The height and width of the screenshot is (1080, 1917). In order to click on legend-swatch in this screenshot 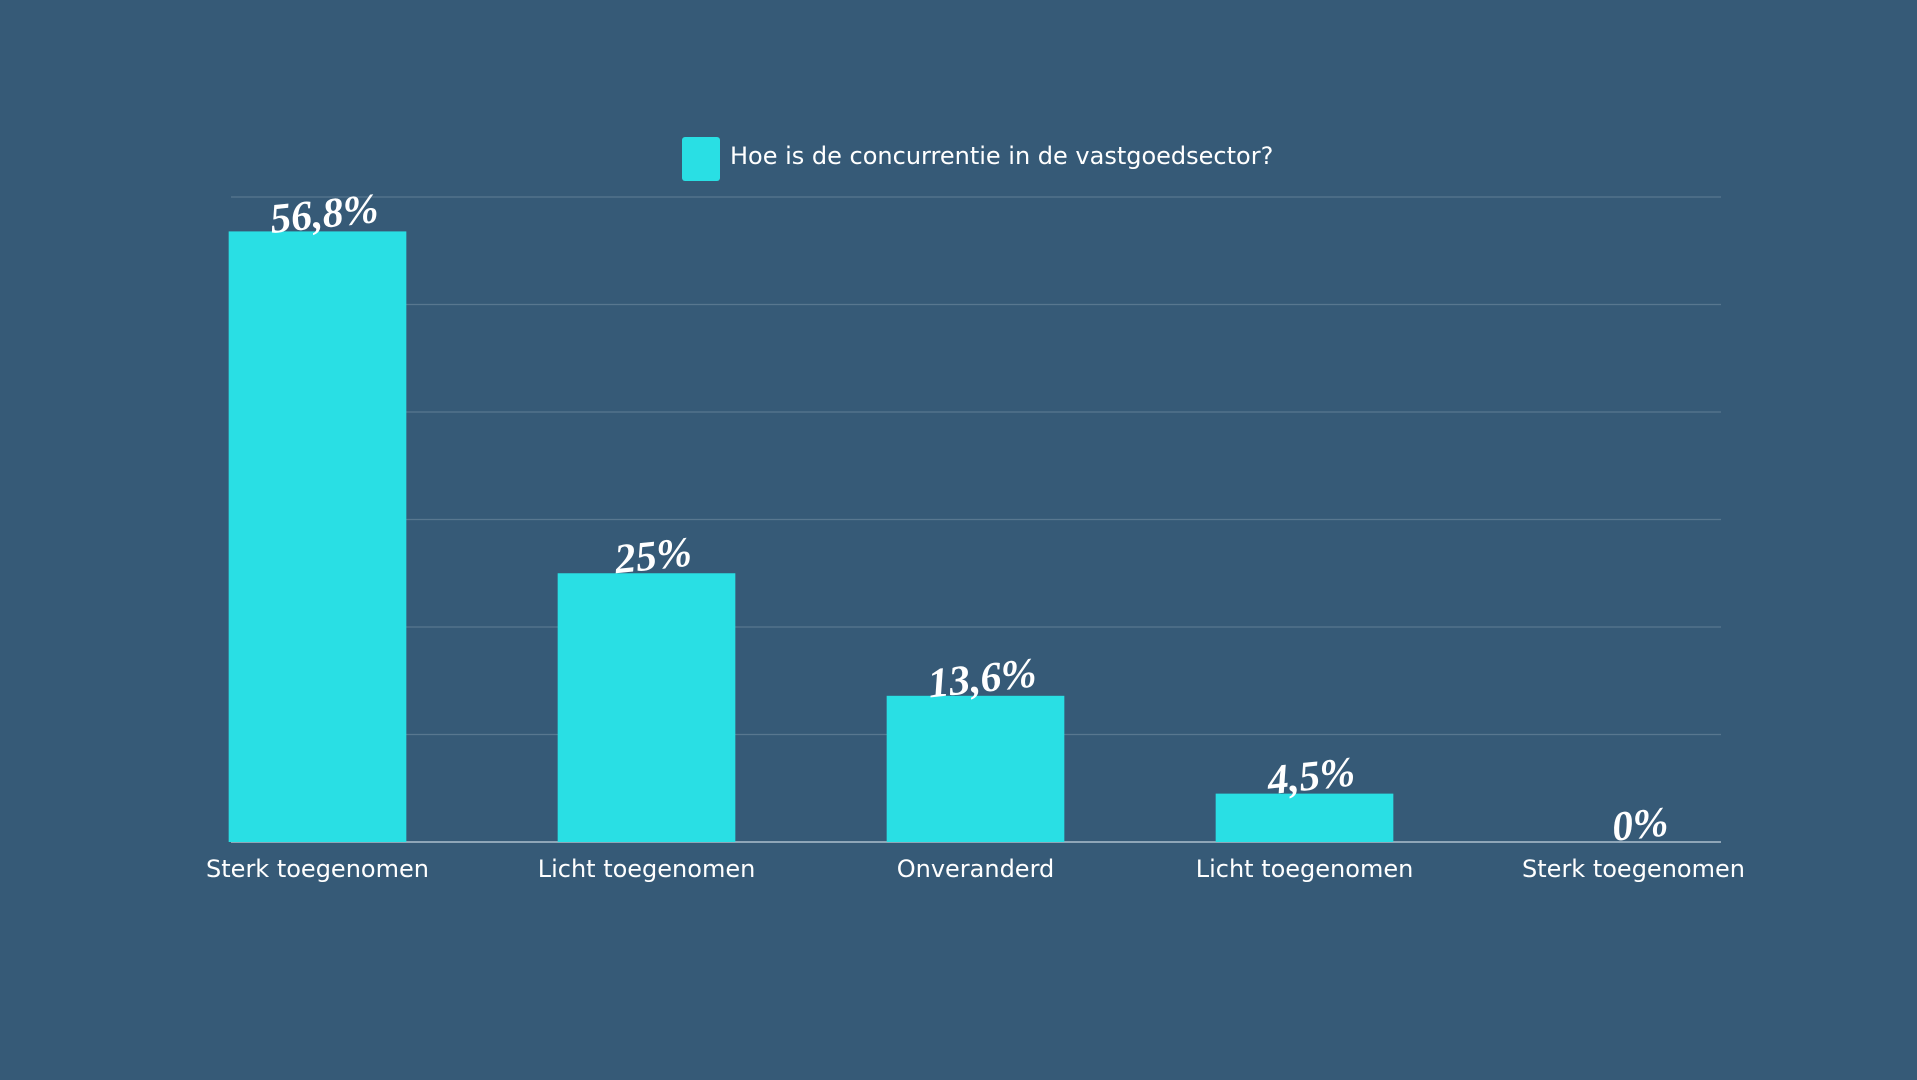, I will do `click(701, 159)`.